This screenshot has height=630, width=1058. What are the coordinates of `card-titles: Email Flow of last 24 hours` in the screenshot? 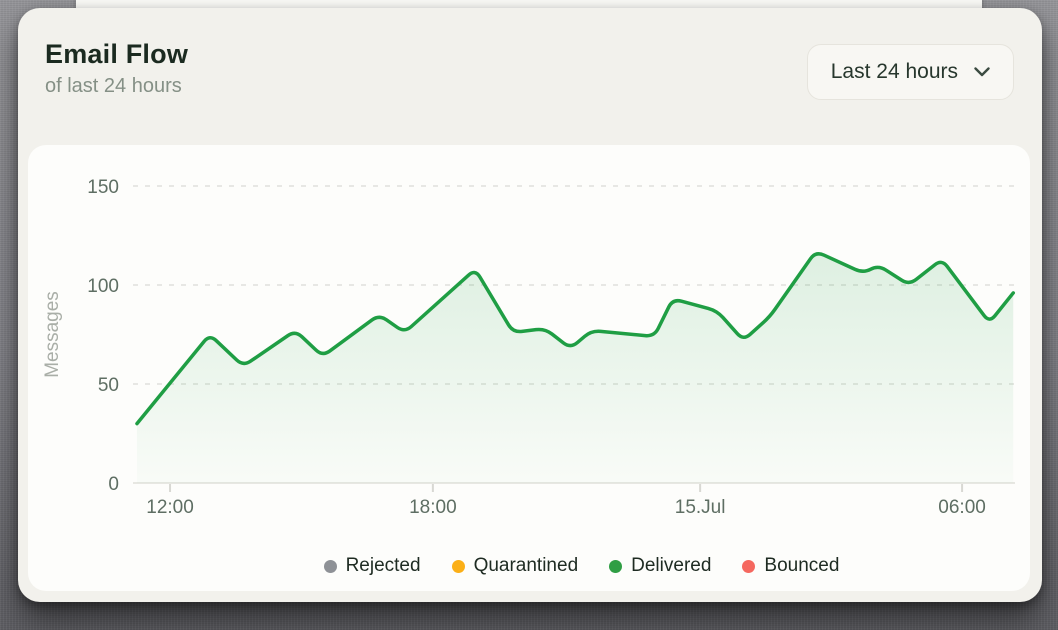 It's located at (116, 68).